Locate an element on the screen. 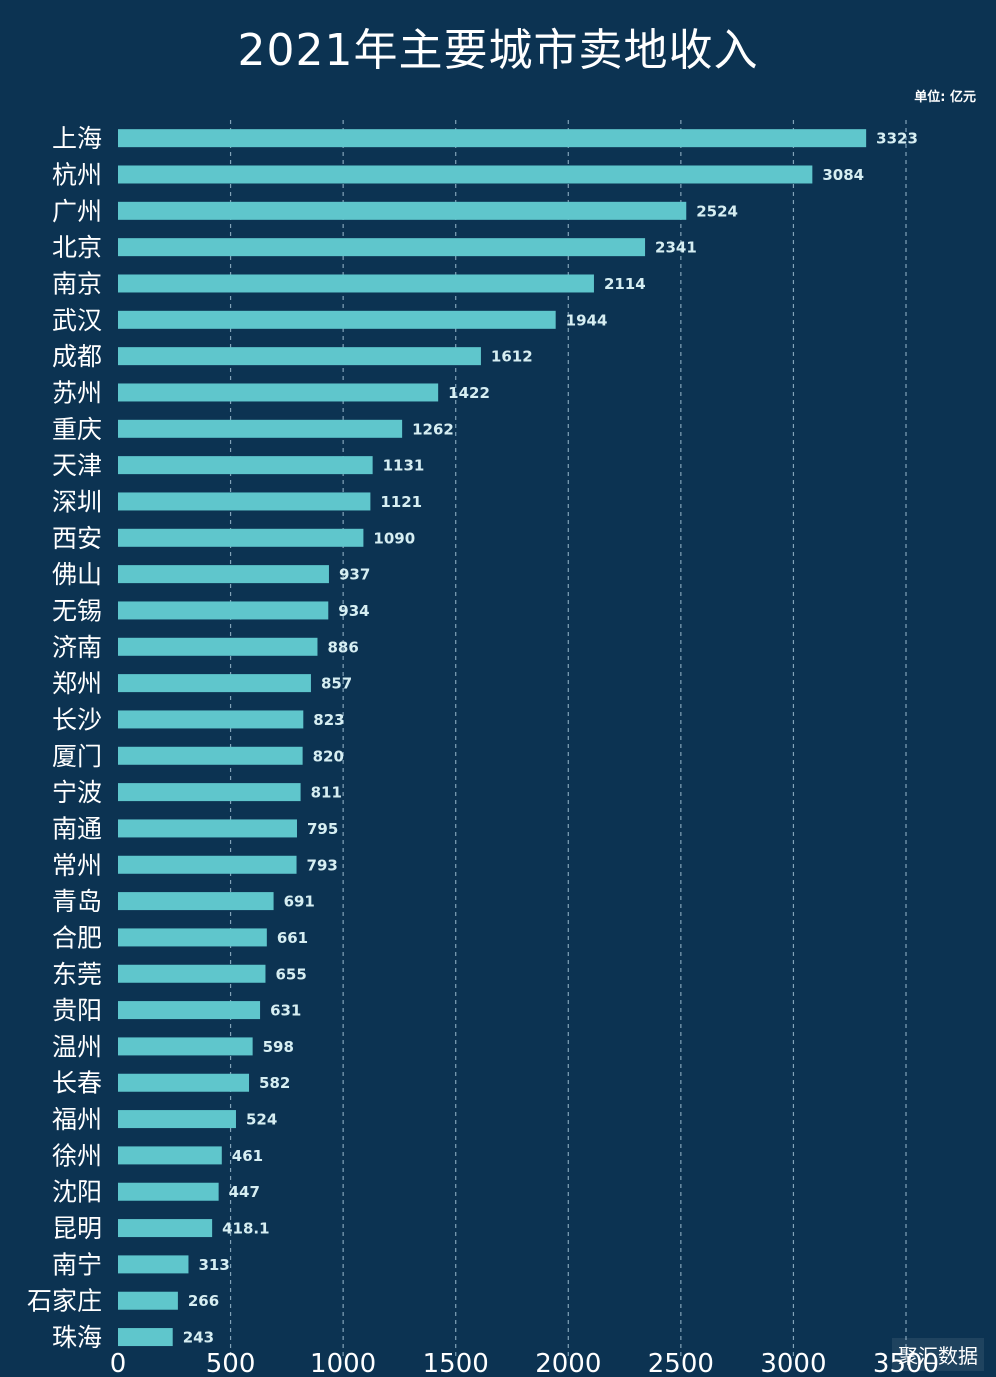  category-label: 南通 is located at coordinates (77, 828).